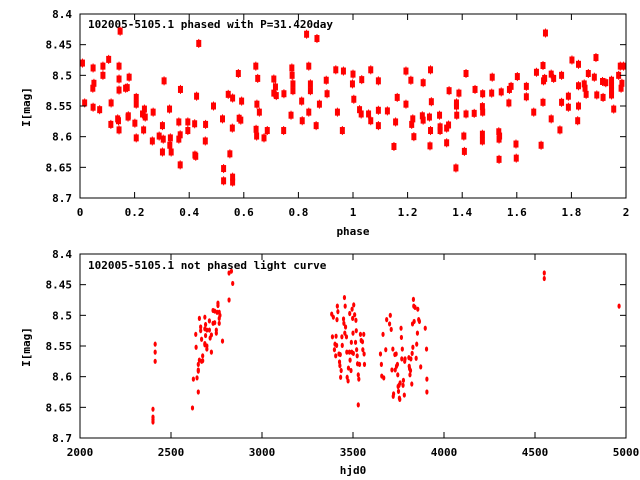 The image size is (640, 480). I want to click on y-tick-label: 8.65, so click(59, 167).